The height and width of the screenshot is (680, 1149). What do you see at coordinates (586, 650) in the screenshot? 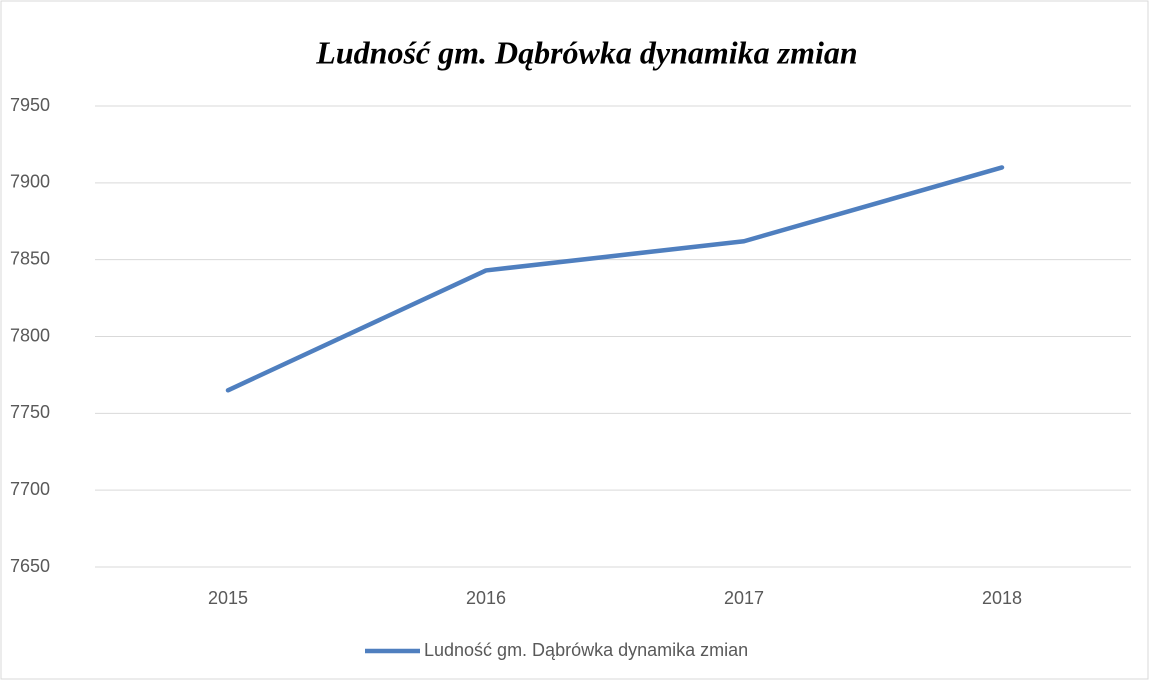
I see `legend-label: Ludność gm. Dąbrówka dynamika zmian` at bounding box center [586, 650].